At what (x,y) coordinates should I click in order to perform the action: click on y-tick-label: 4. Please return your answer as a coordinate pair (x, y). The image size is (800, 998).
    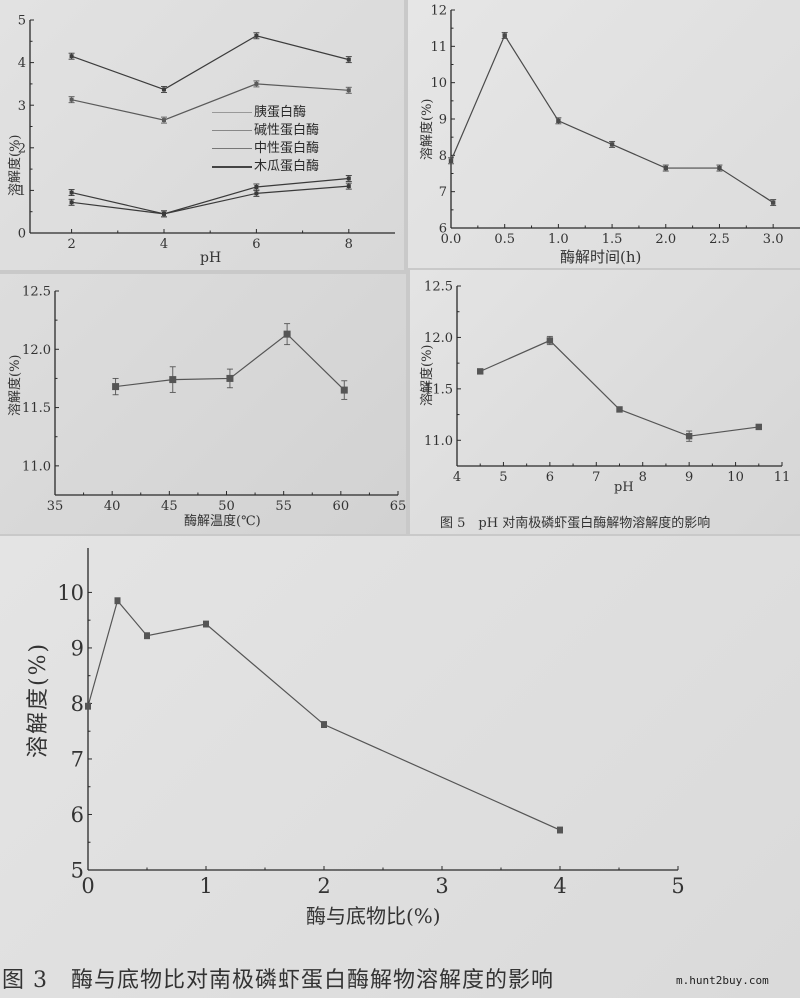
    Looking at the image, I should click on (22, 63).